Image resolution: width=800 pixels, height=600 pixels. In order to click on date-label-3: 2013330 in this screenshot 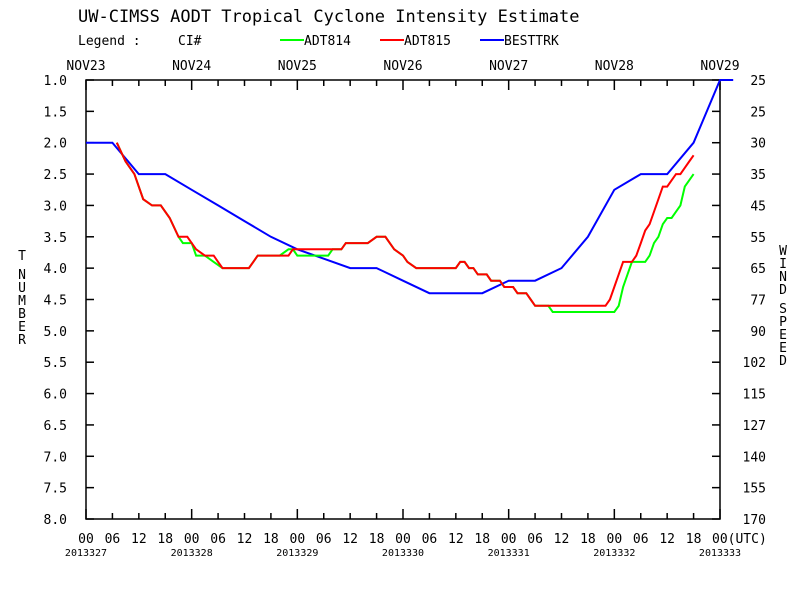, I will do `click(403, 553)`.